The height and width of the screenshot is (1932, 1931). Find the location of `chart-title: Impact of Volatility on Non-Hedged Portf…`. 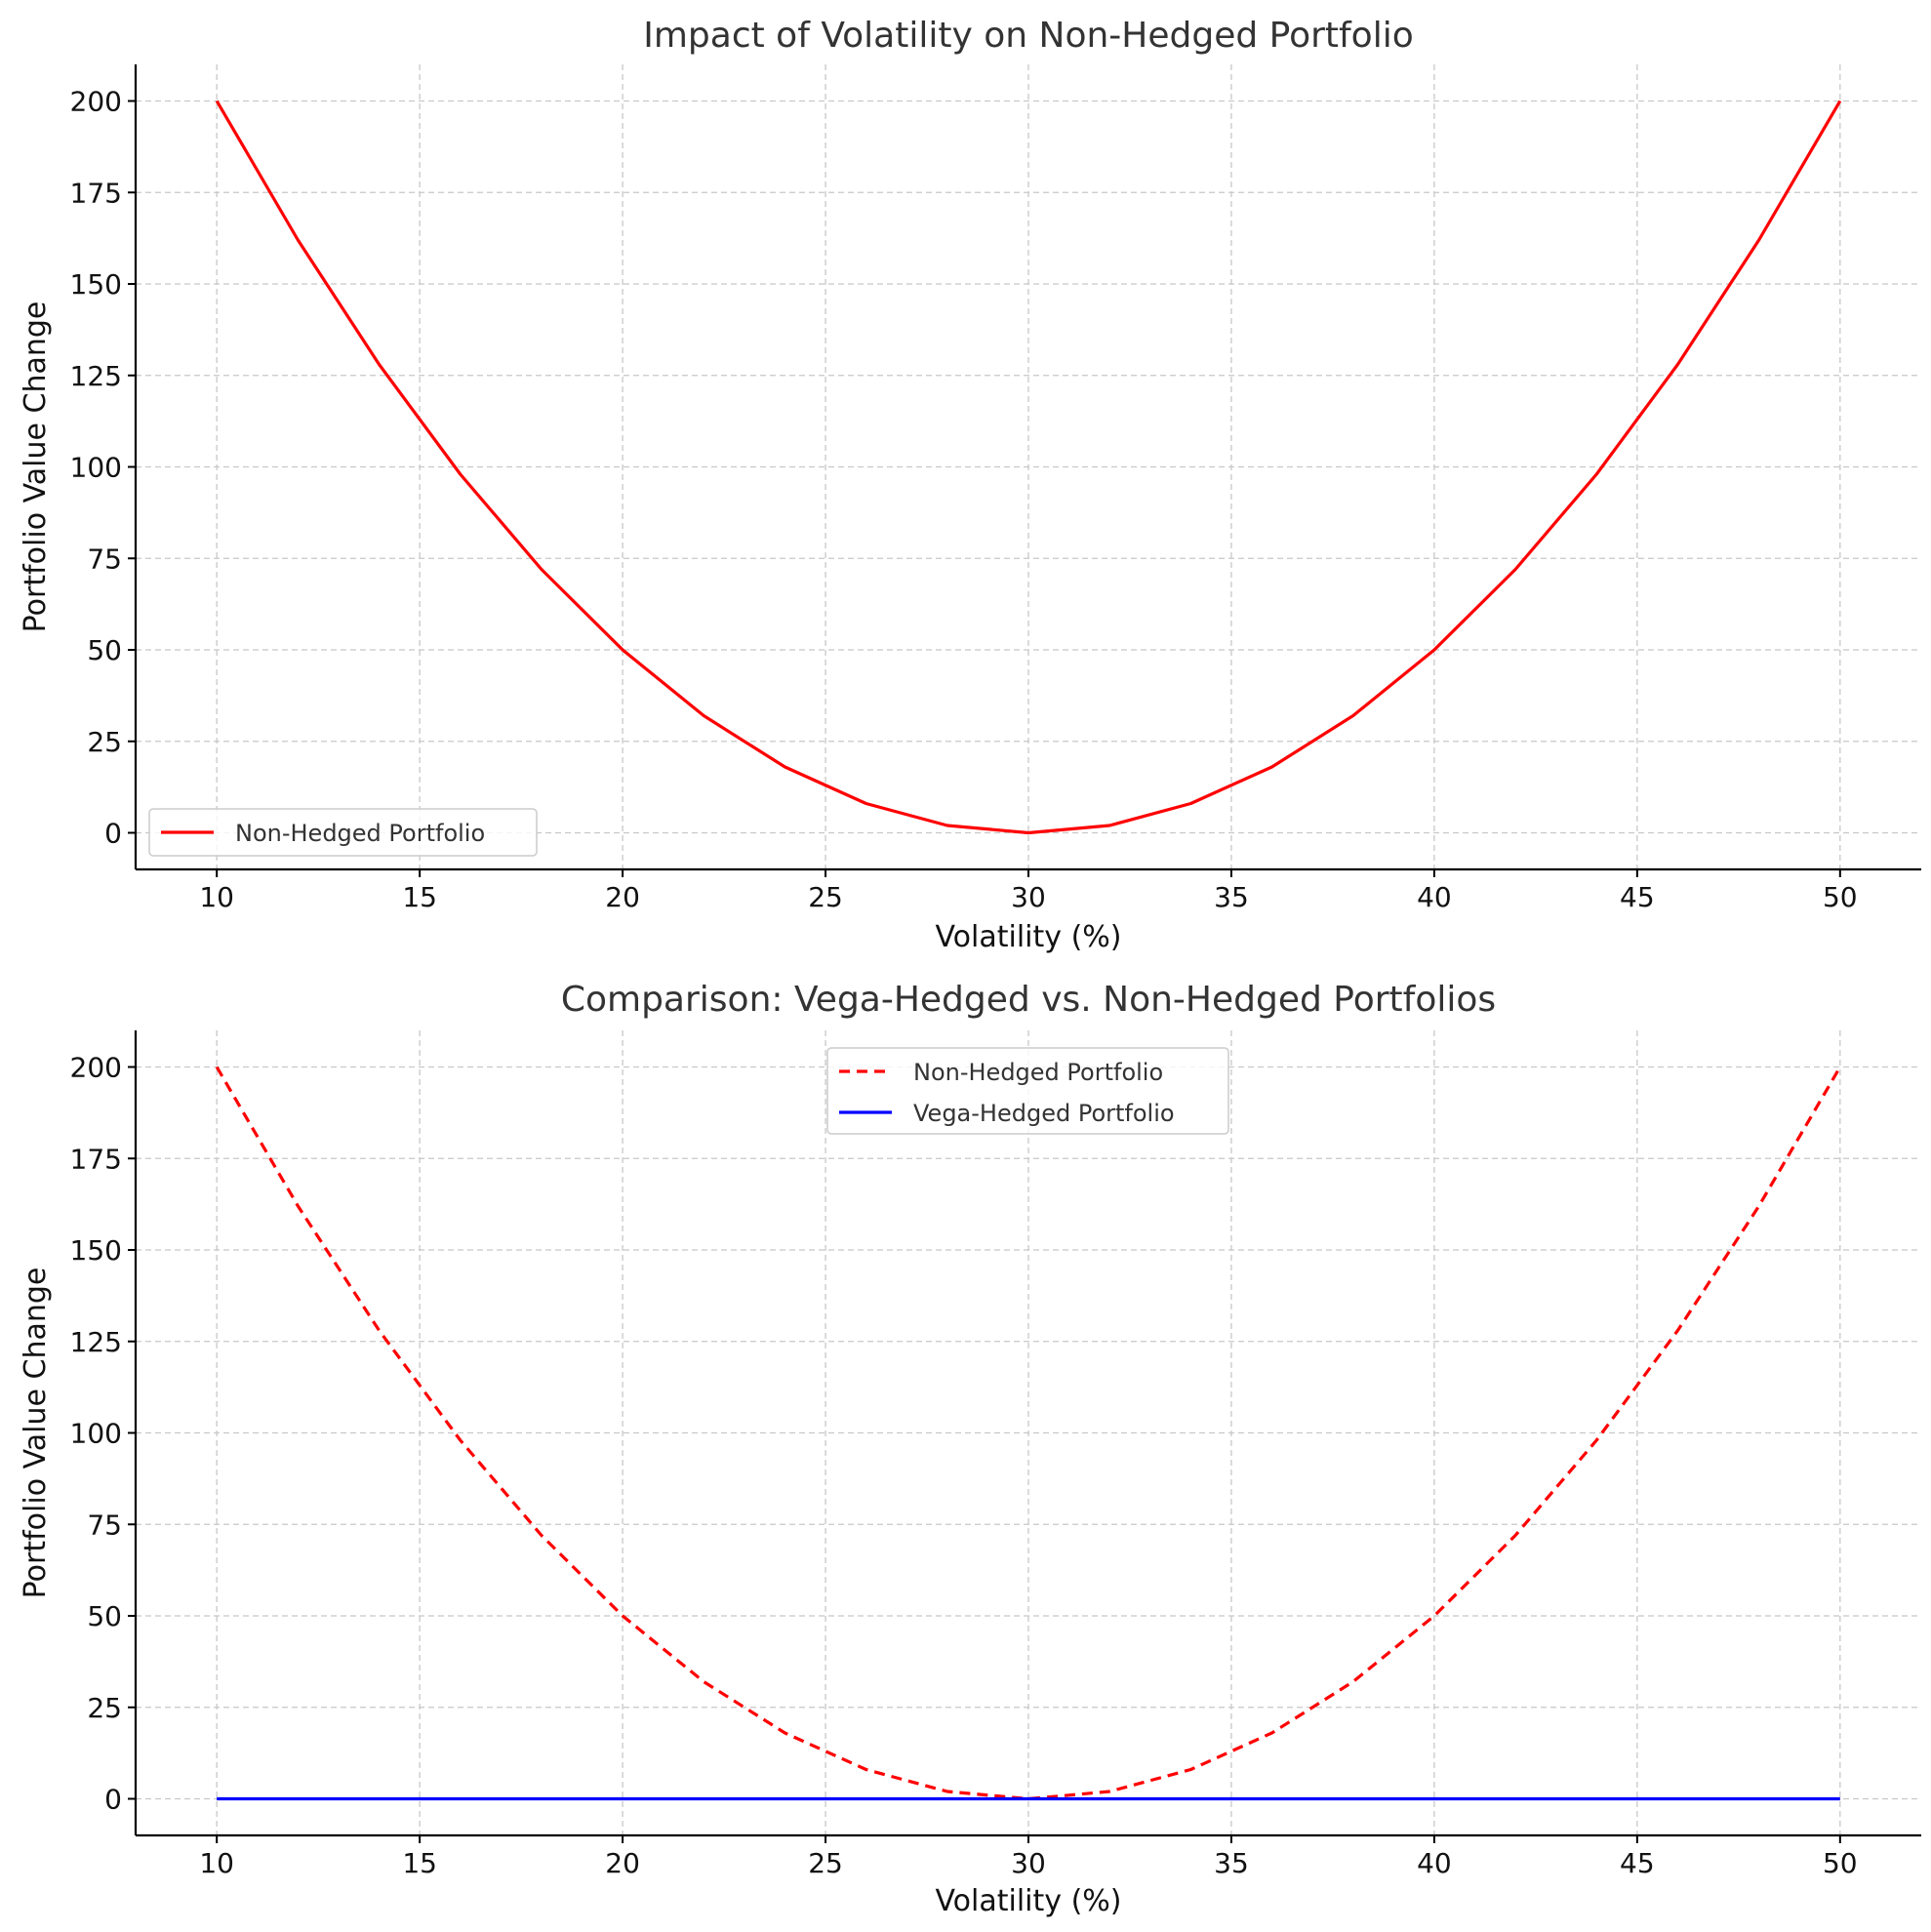

chart-title: Impact of Volatility on Non-Hedged Portf… is located at coordinates (1028, 36).